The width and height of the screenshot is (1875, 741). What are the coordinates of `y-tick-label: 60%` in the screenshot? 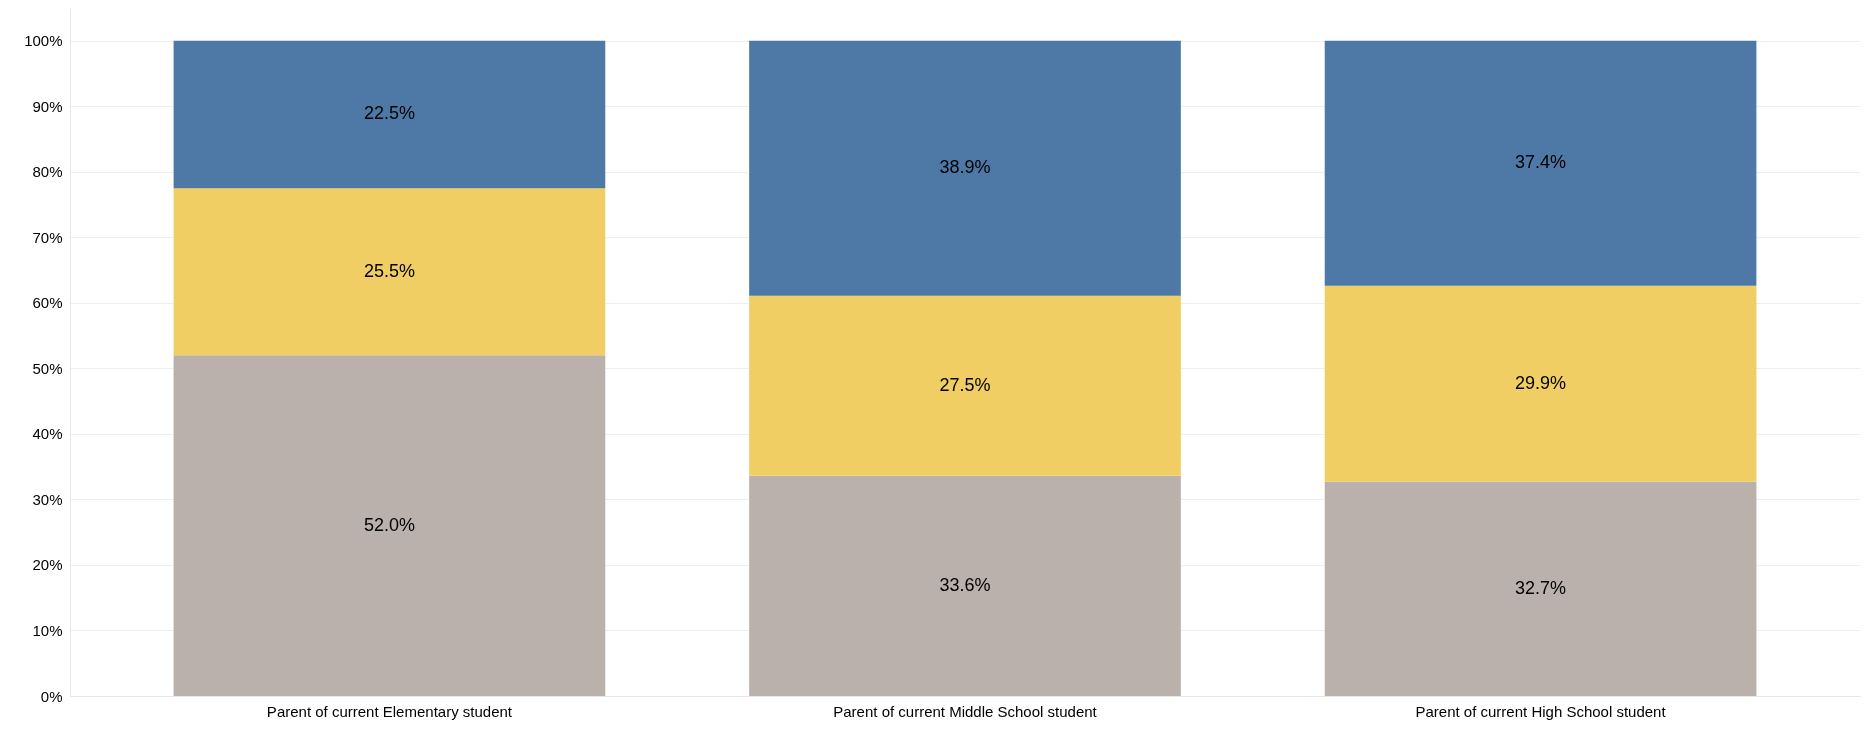 It's located at (47, 303).